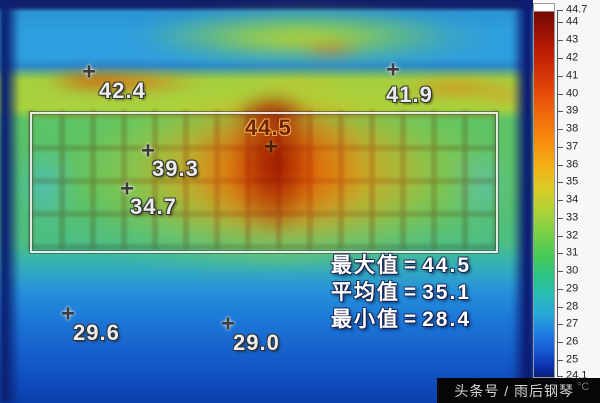  I want to click on colorbar-tick-label: 34, so click(572, 199).